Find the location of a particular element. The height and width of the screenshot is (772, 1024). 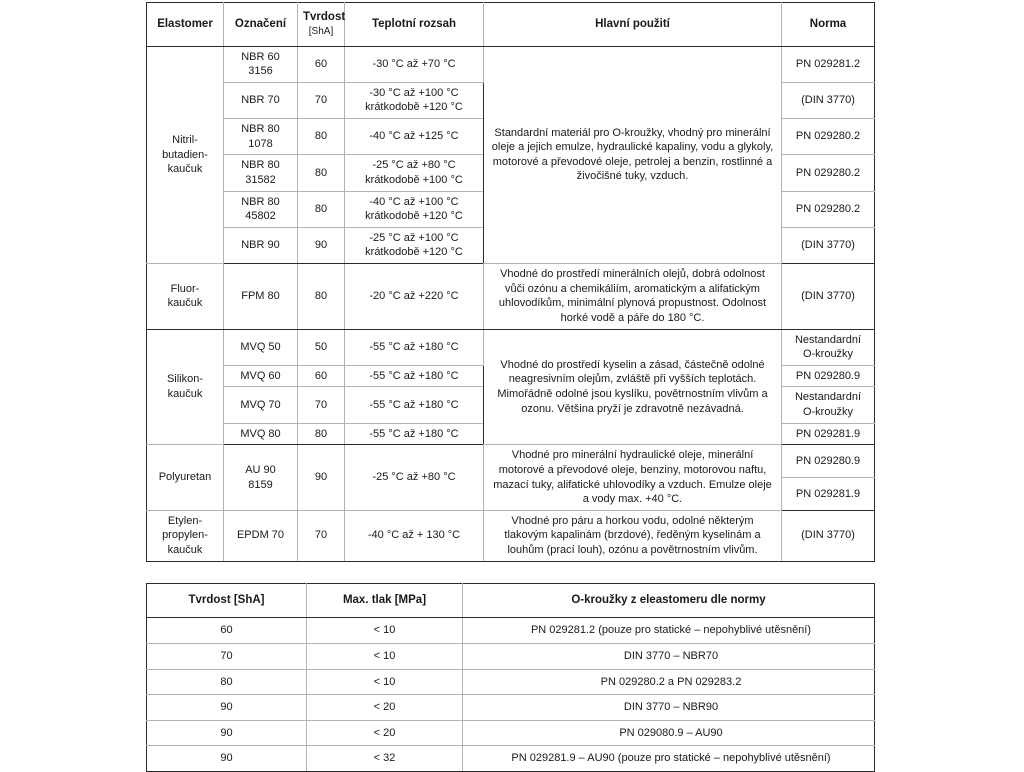

designation-cell: MVQ 60 is located at coordinates (260, 376).